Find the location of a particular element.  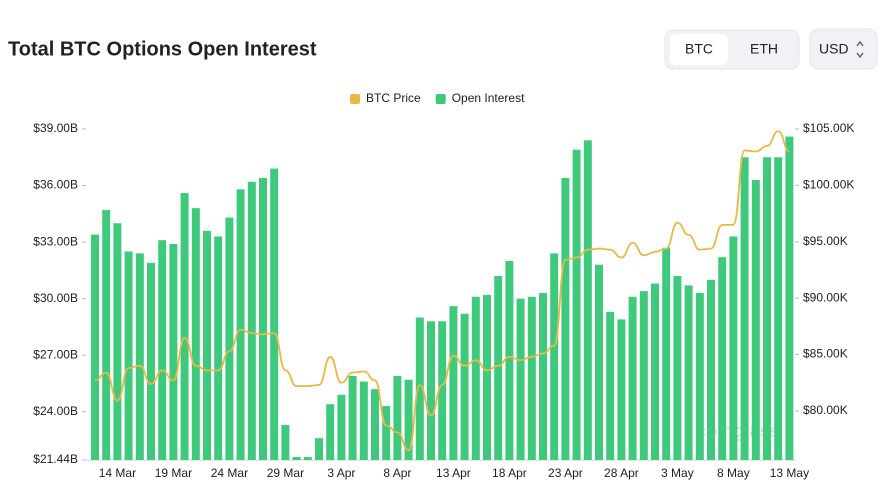

y-tick-label: $24.00B is located at coordinates (55, 411).